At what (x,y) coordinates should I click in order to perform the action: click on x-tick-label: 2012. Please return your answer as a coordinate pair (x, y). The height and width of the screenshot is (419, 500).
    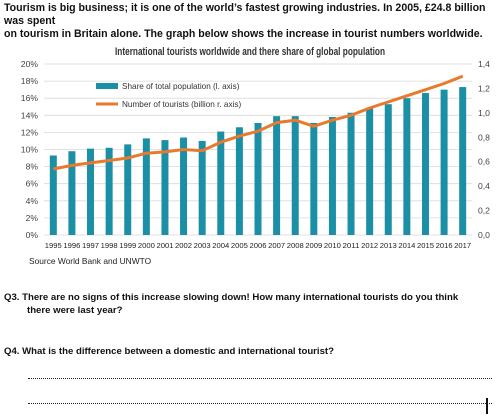
    Looking at the image, I should click on (369, 245).